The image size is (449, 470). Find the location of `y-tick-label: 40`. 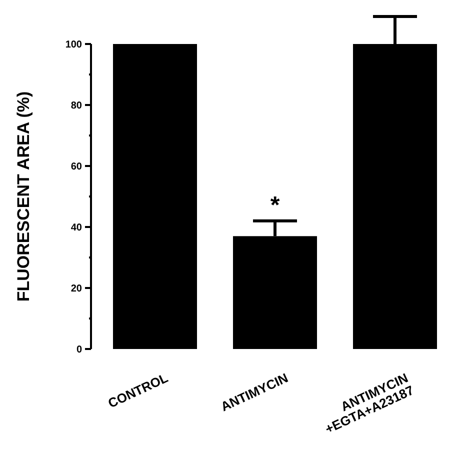

y-tick-label: 40 is located at coordinates (76, 228).